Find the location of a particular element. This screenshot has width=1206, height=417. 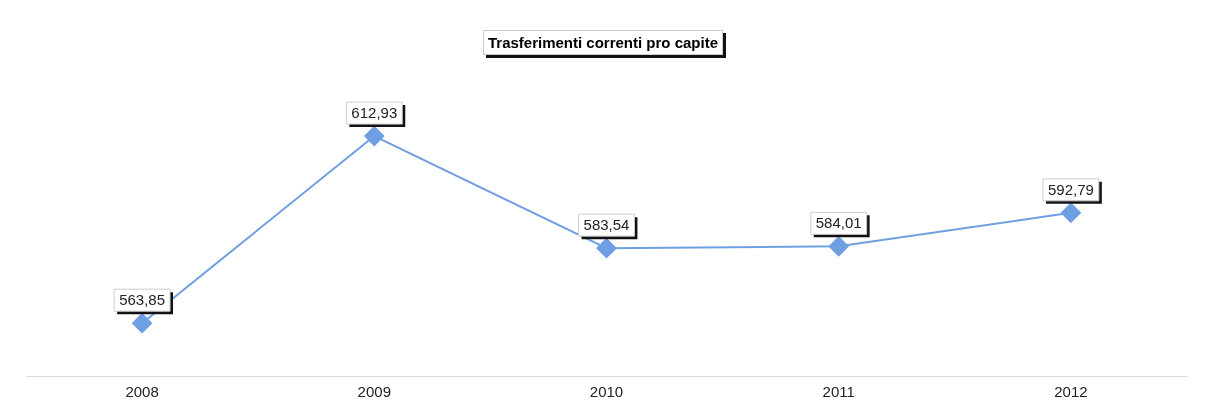

data-label: 583,54 is located at coordinates (606, 225).